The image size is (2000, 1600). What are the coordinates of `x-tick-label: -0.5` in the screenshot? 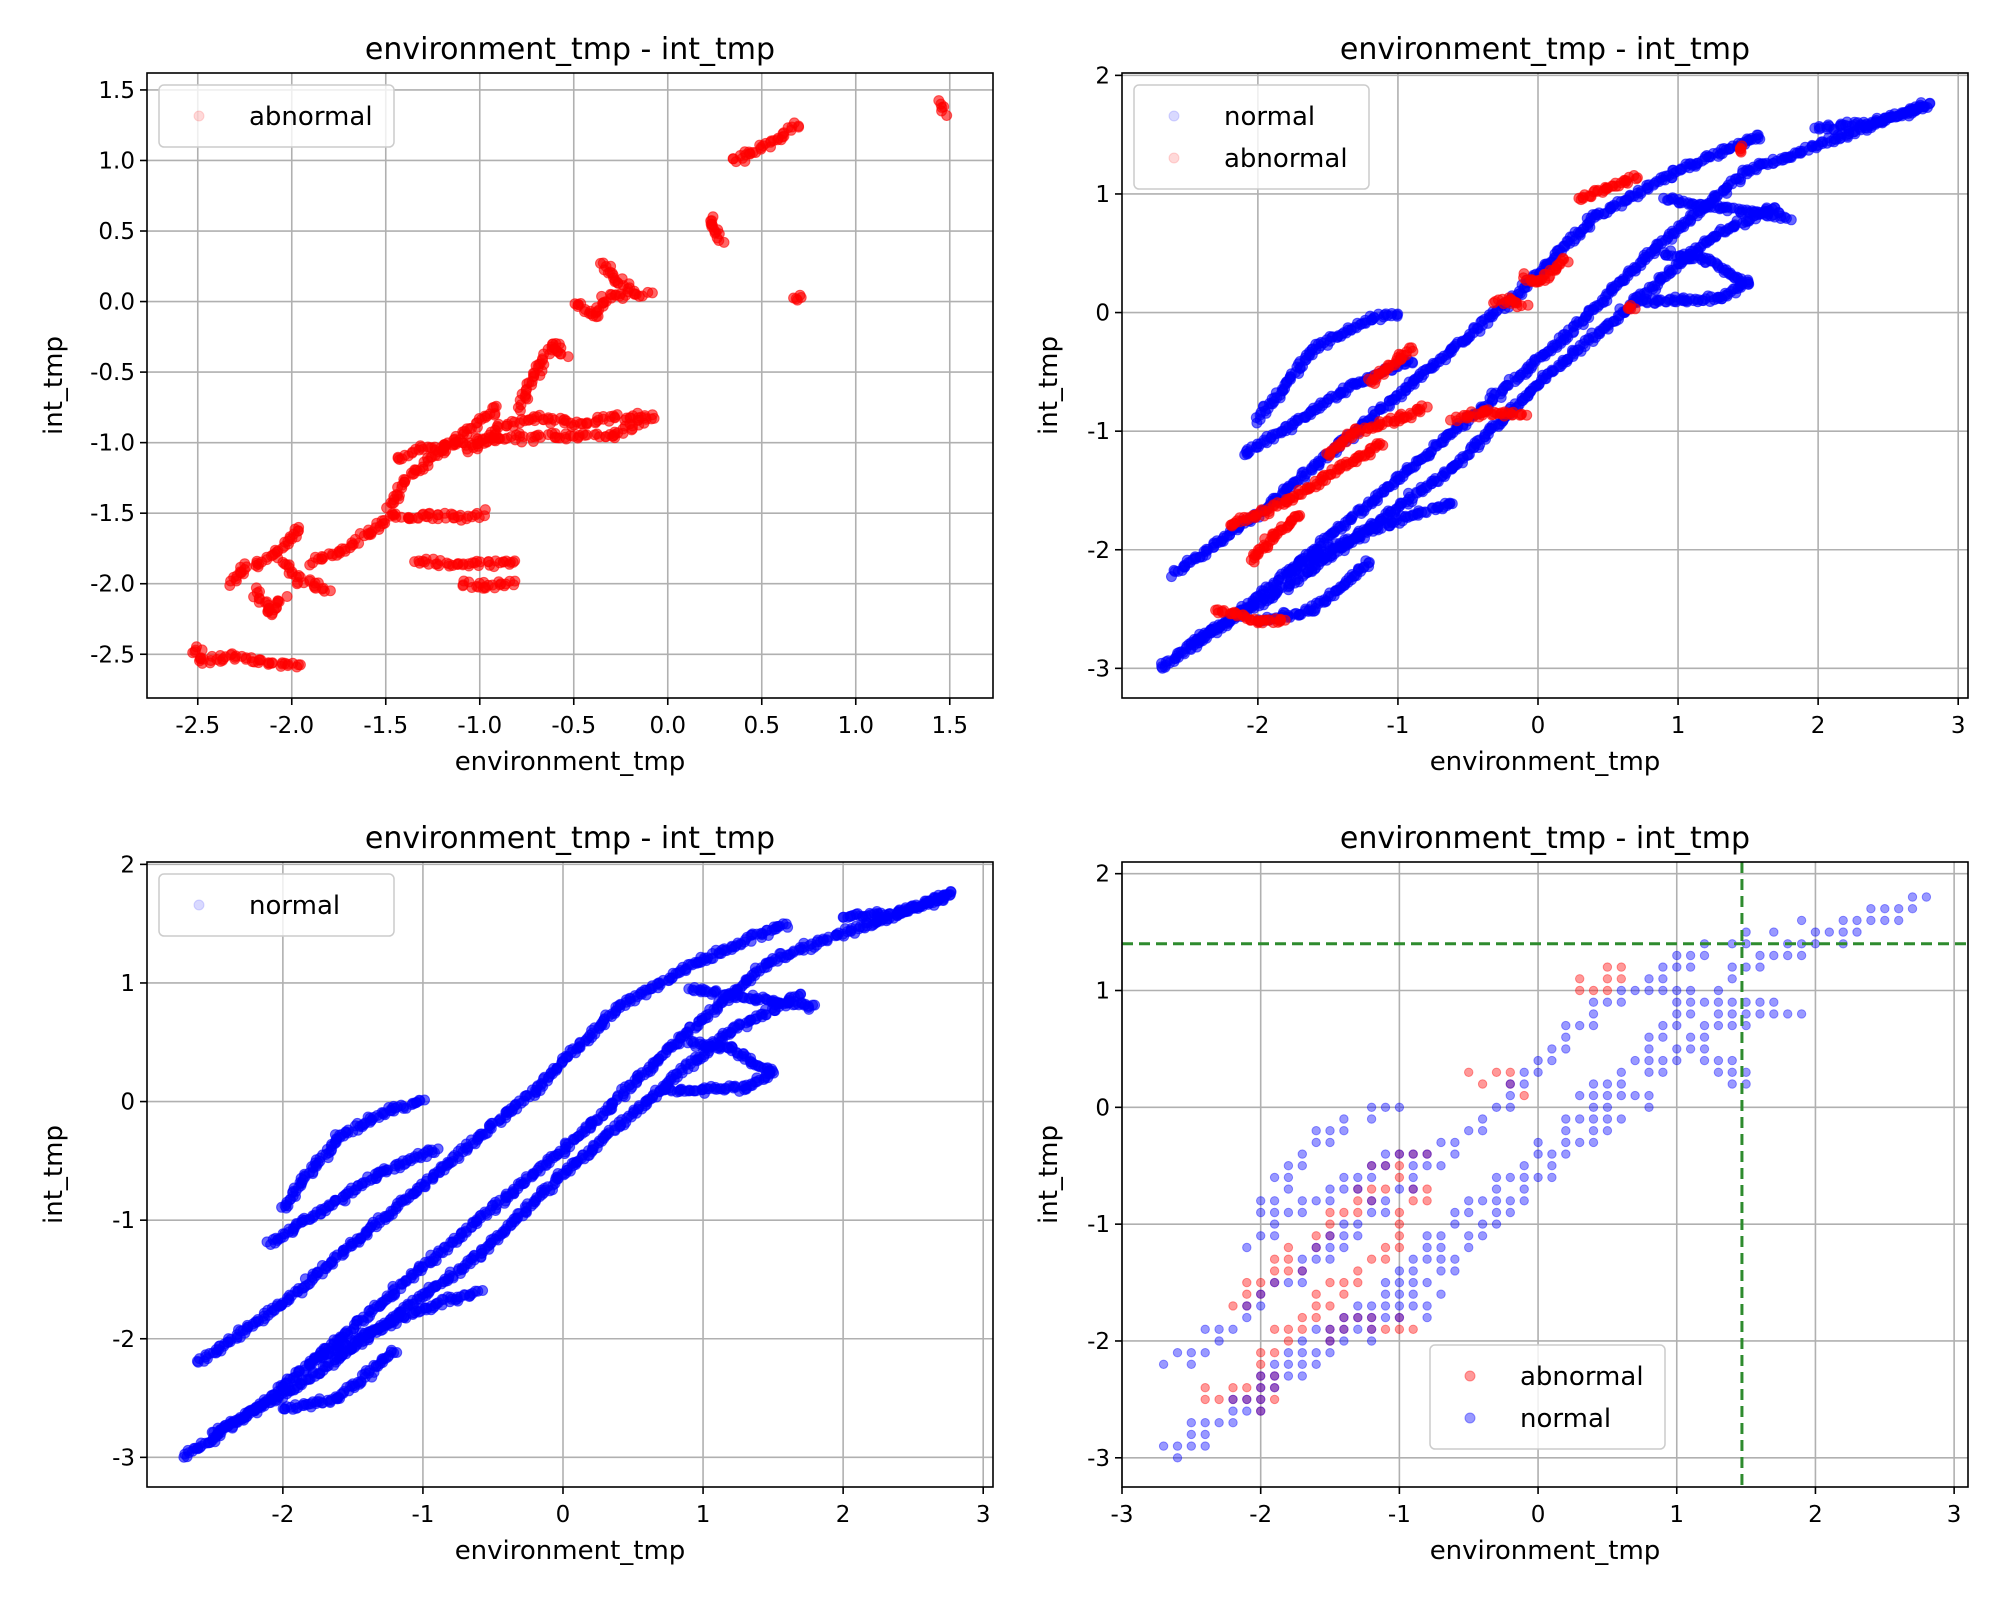 It's located at (573, 726).